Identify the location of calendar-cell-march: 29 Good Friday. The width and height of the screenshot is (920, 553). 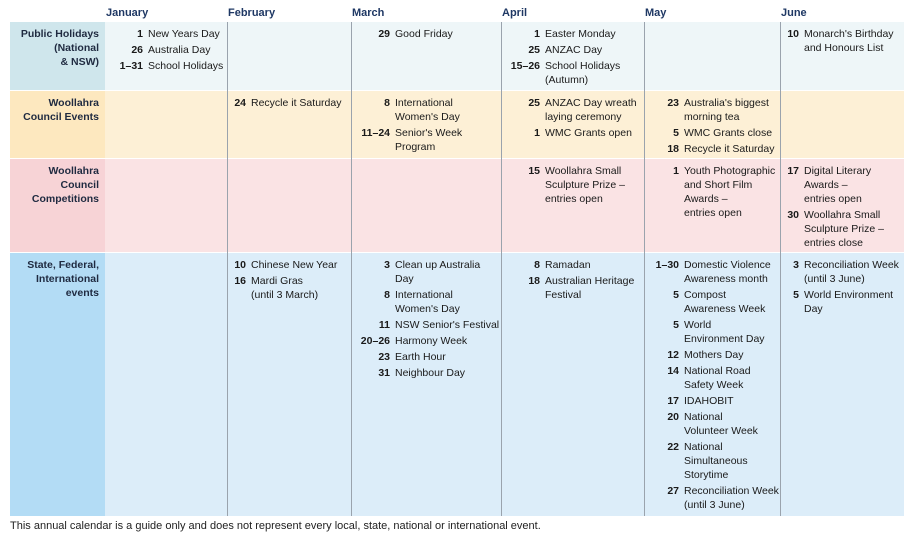
(426, 56).